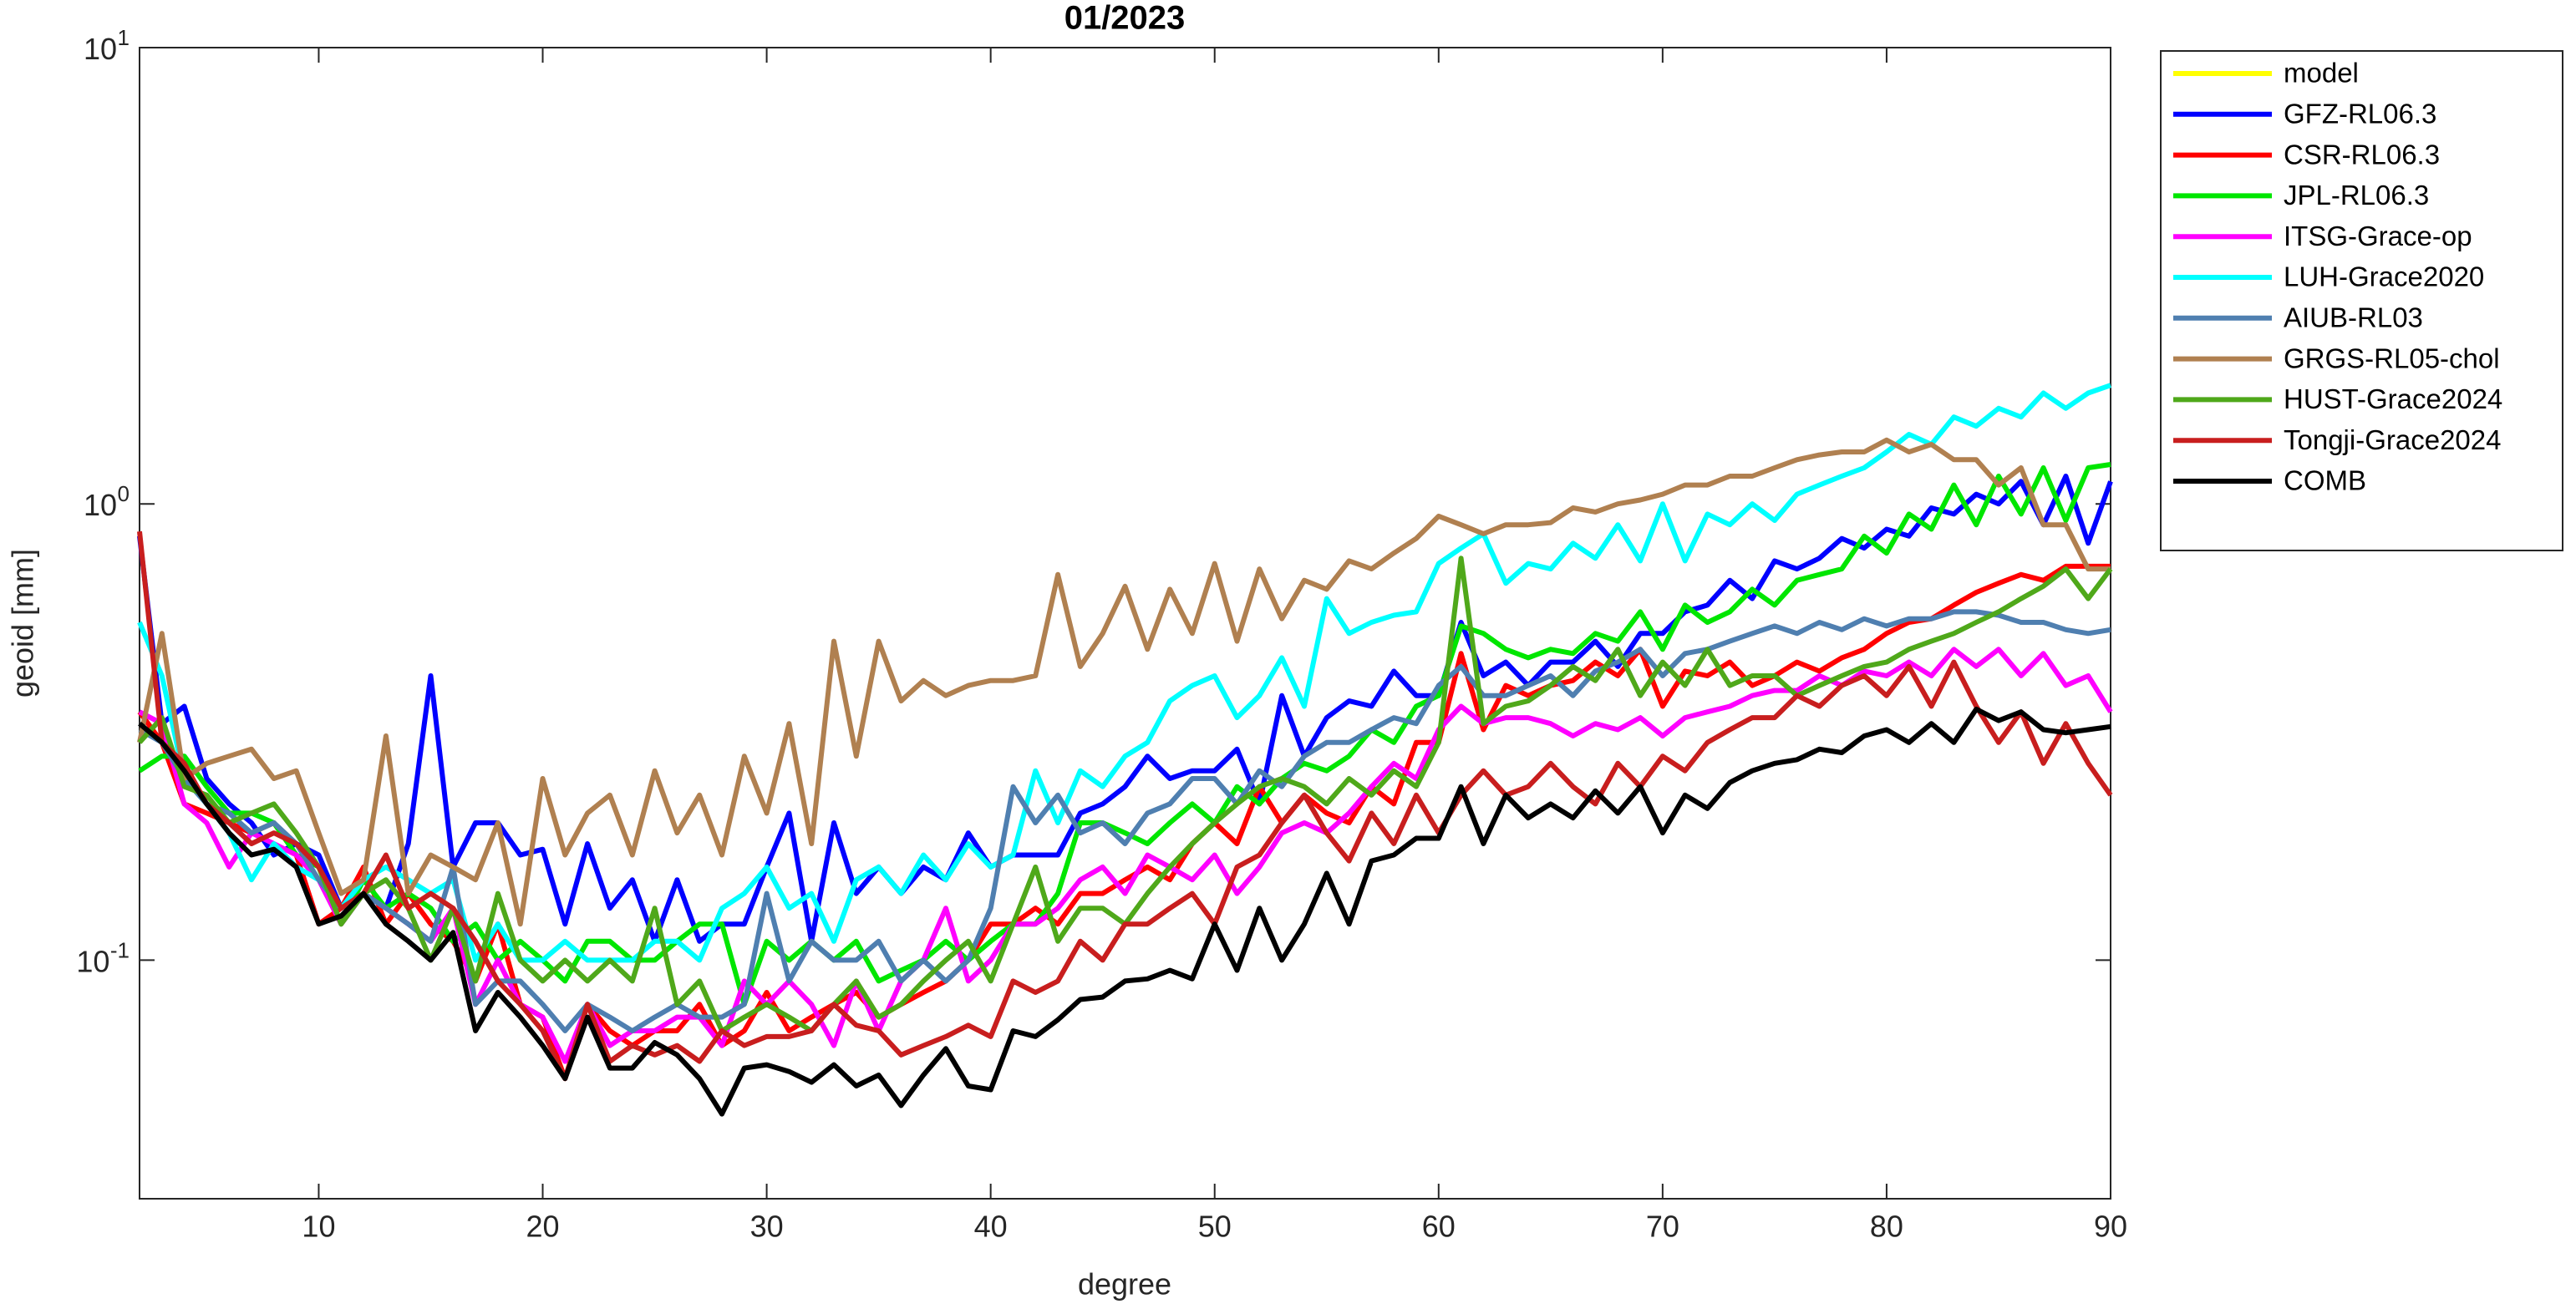 Image resolution: width=2576 pixels, height=1309 pixels. Describe the element at coordinates (2356, 195) in the screenshot. I see `legend-label: JPL-RL06.3` at that location.